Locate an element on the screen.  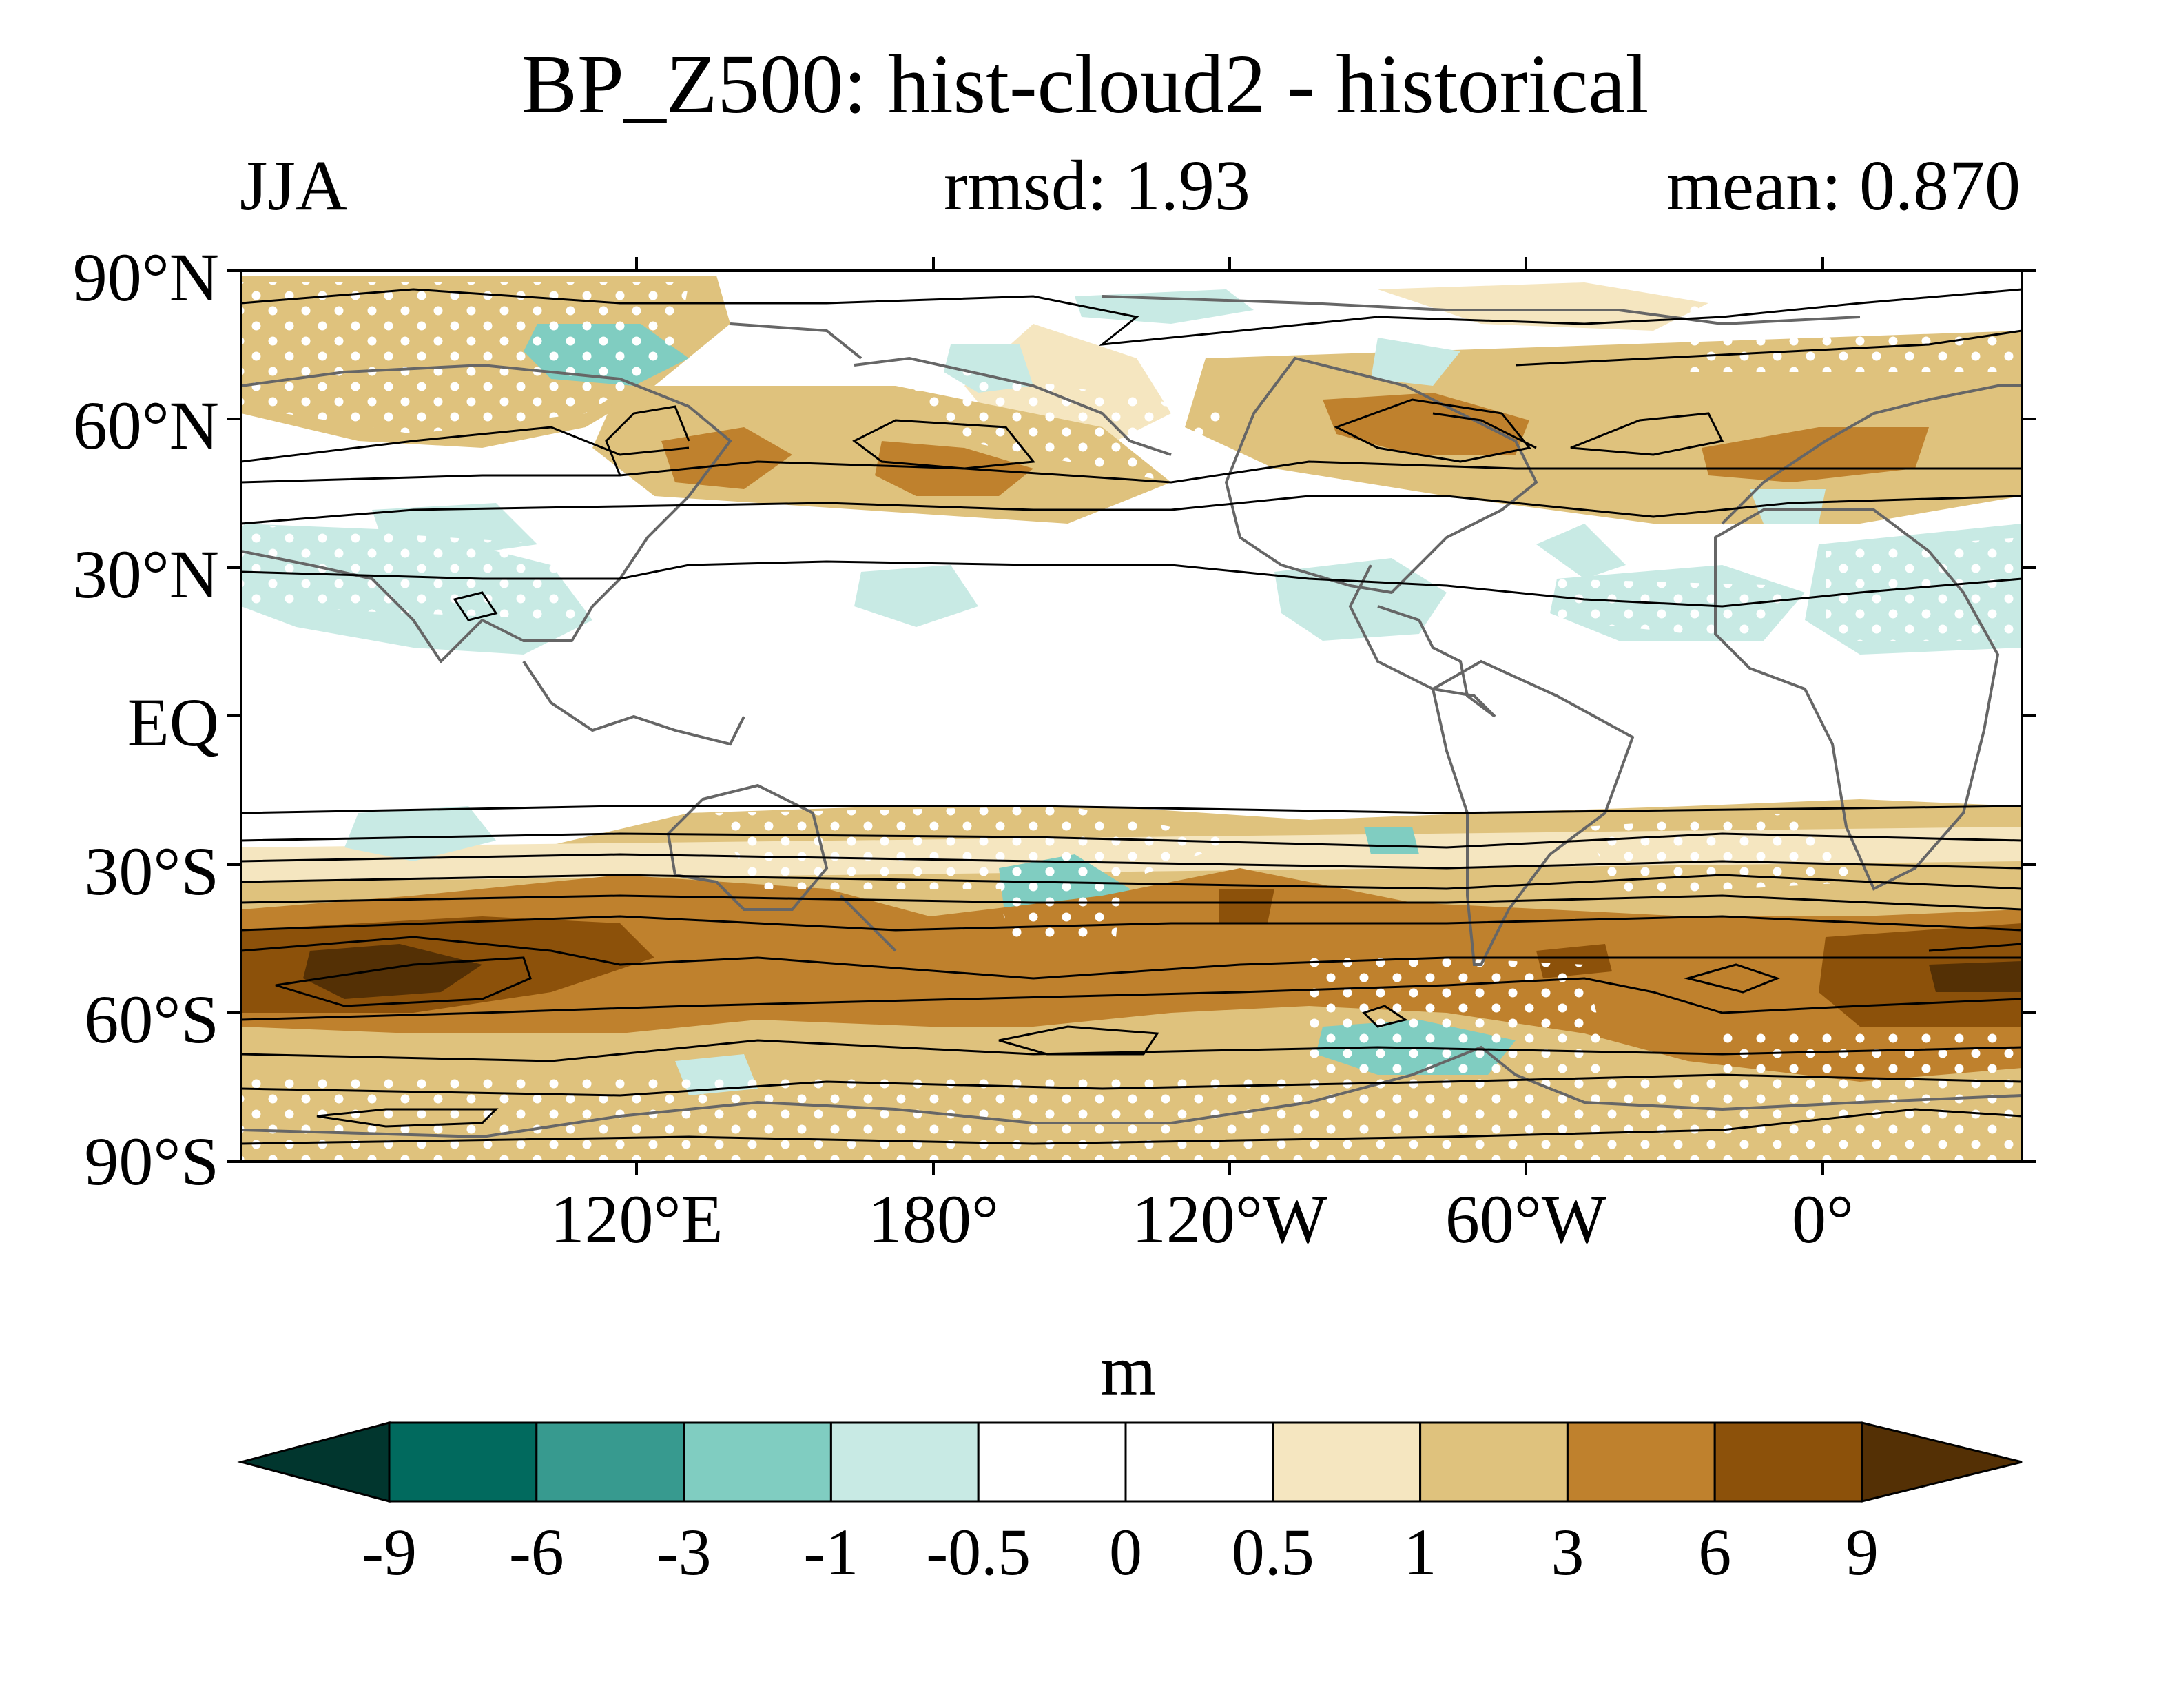
season-label: JJA is located at coordinates (294, 185).